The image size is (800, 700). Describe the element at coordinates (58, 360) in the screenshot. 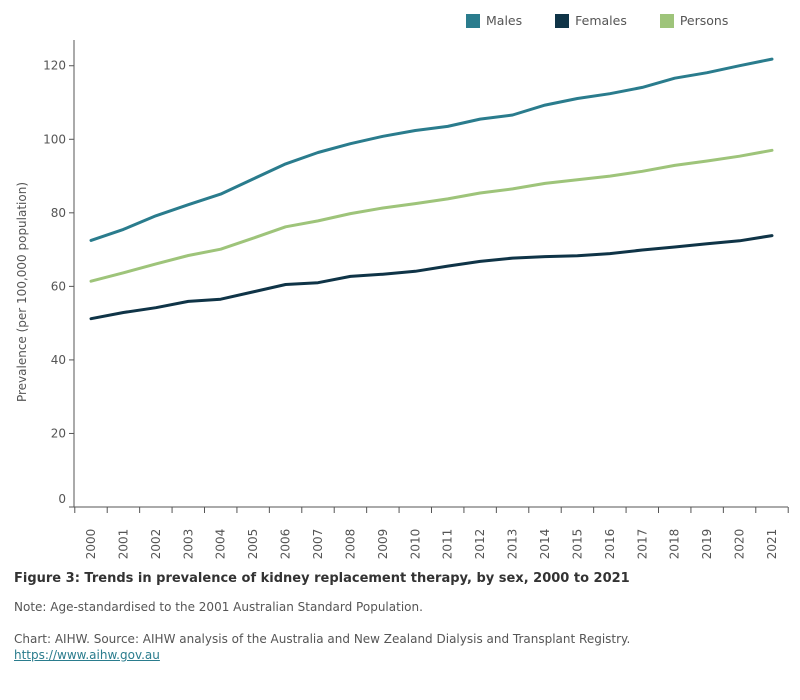

I see `y-tick-label-40: 40` at that location.